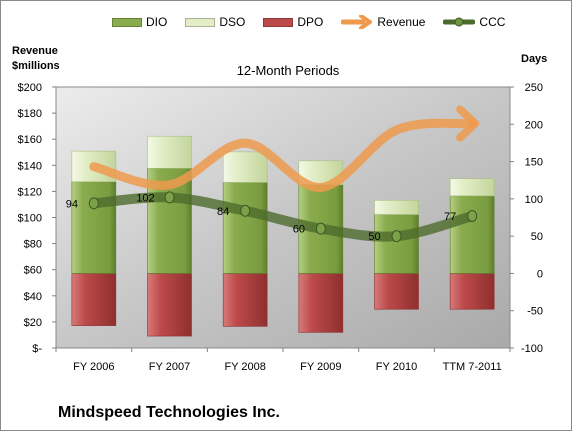 This screenshot has width=574, height=433. I want to click on revenue-arrowhead, so click(468, 123).